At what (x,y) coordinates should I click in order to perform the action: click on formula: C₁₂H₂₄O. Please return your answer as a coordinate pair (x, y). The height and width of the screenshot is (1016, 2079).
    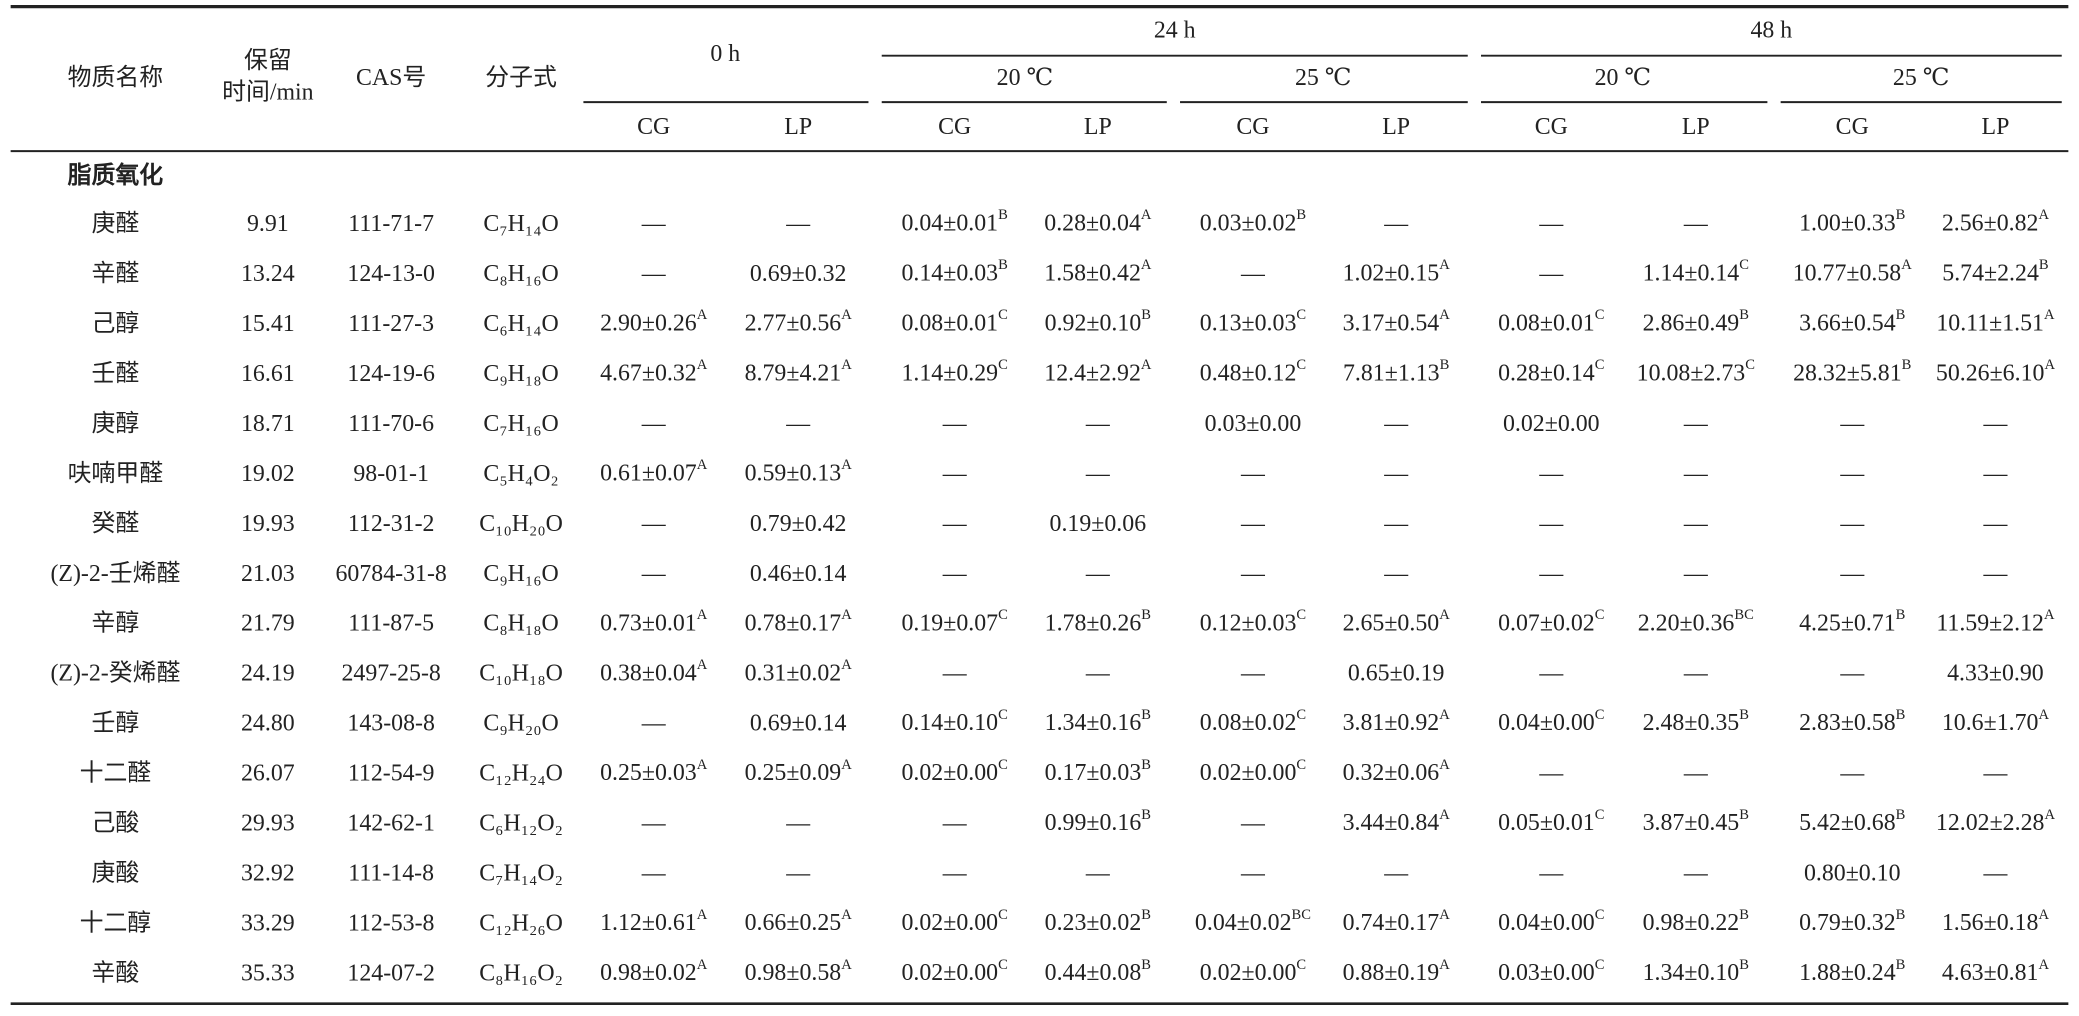
    Looking at the image, I should click on (521, 774).